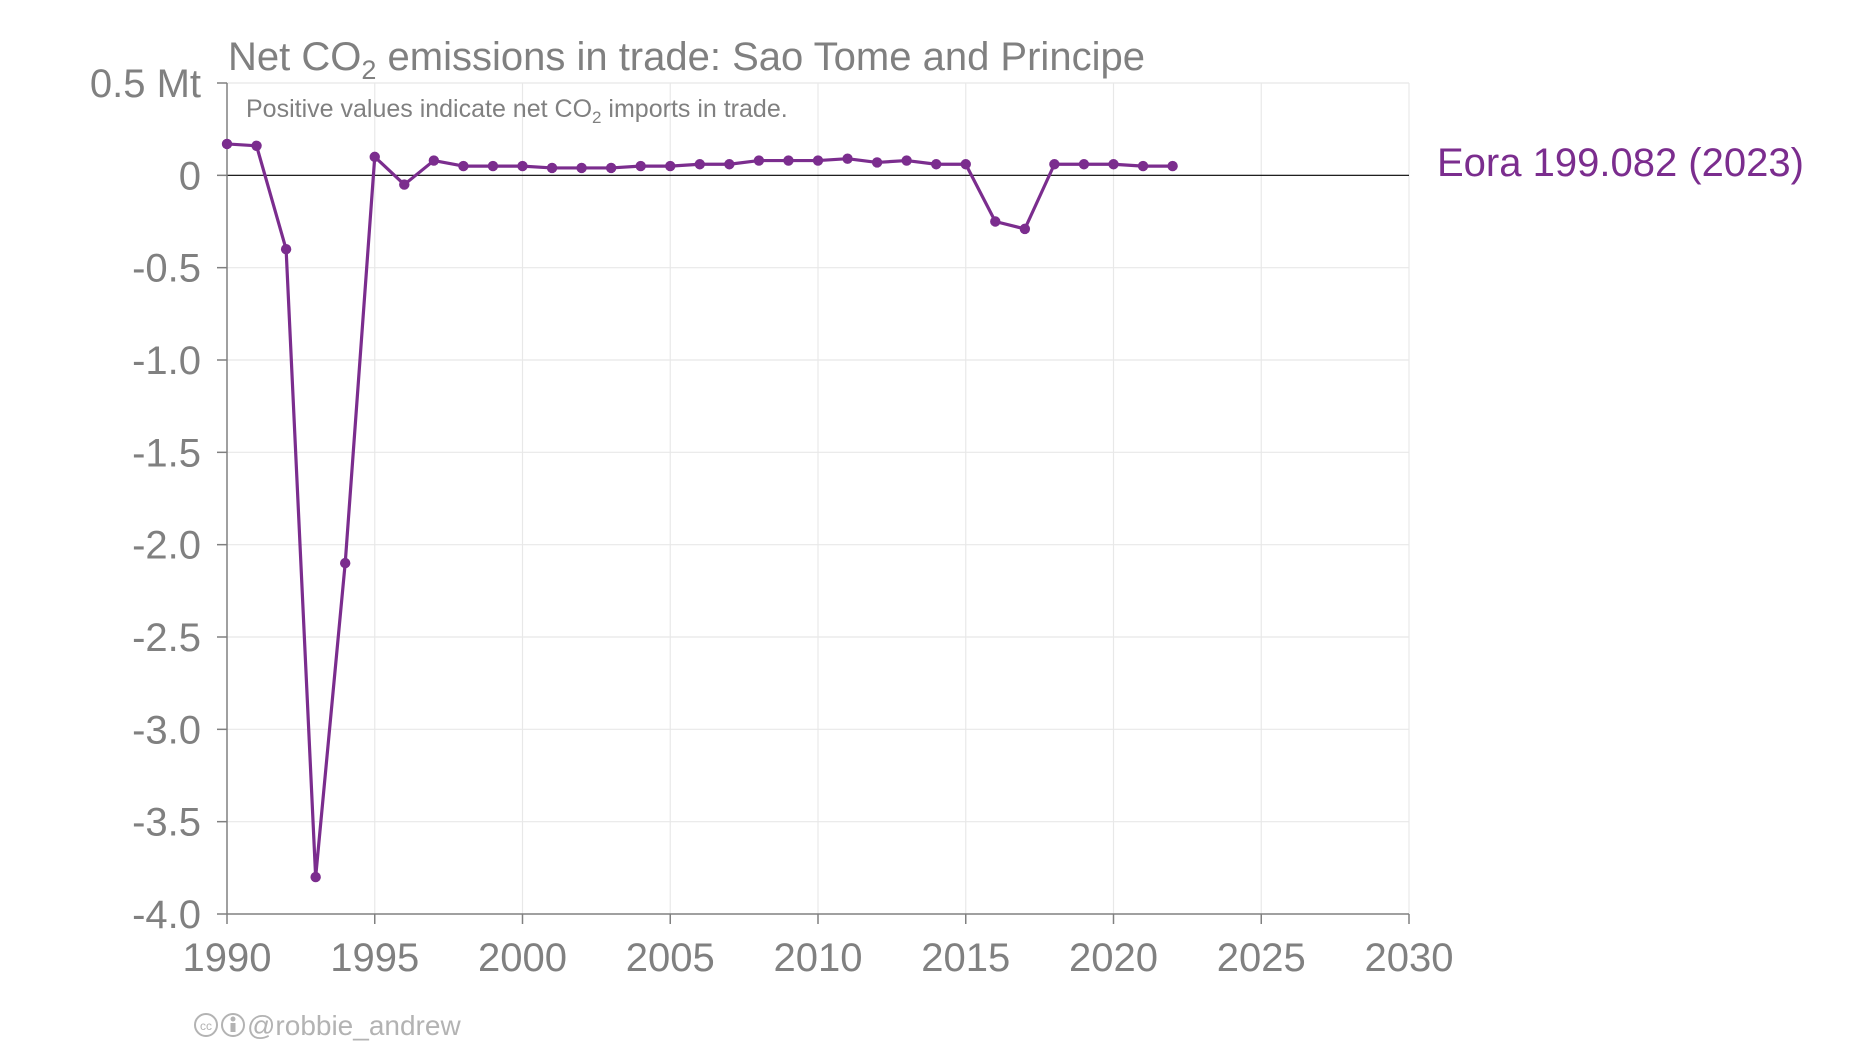 The height and width of the screenshot is (1042, 1852). Describe the element at coordinates (965, 958) in the screenshot. I see `x-tick-label: 2015` at that location.